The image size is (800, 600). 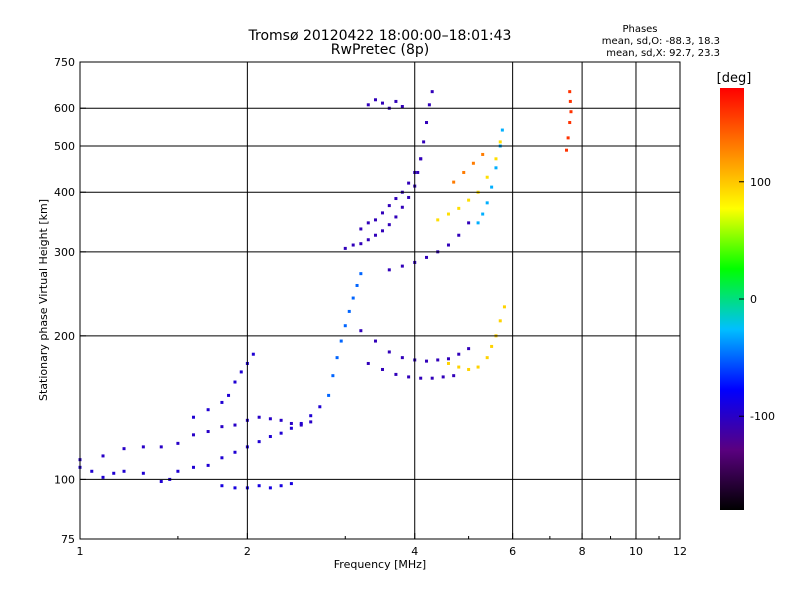 I want to click on colorbar-tick-label: 100, so click(x=760, y=182).